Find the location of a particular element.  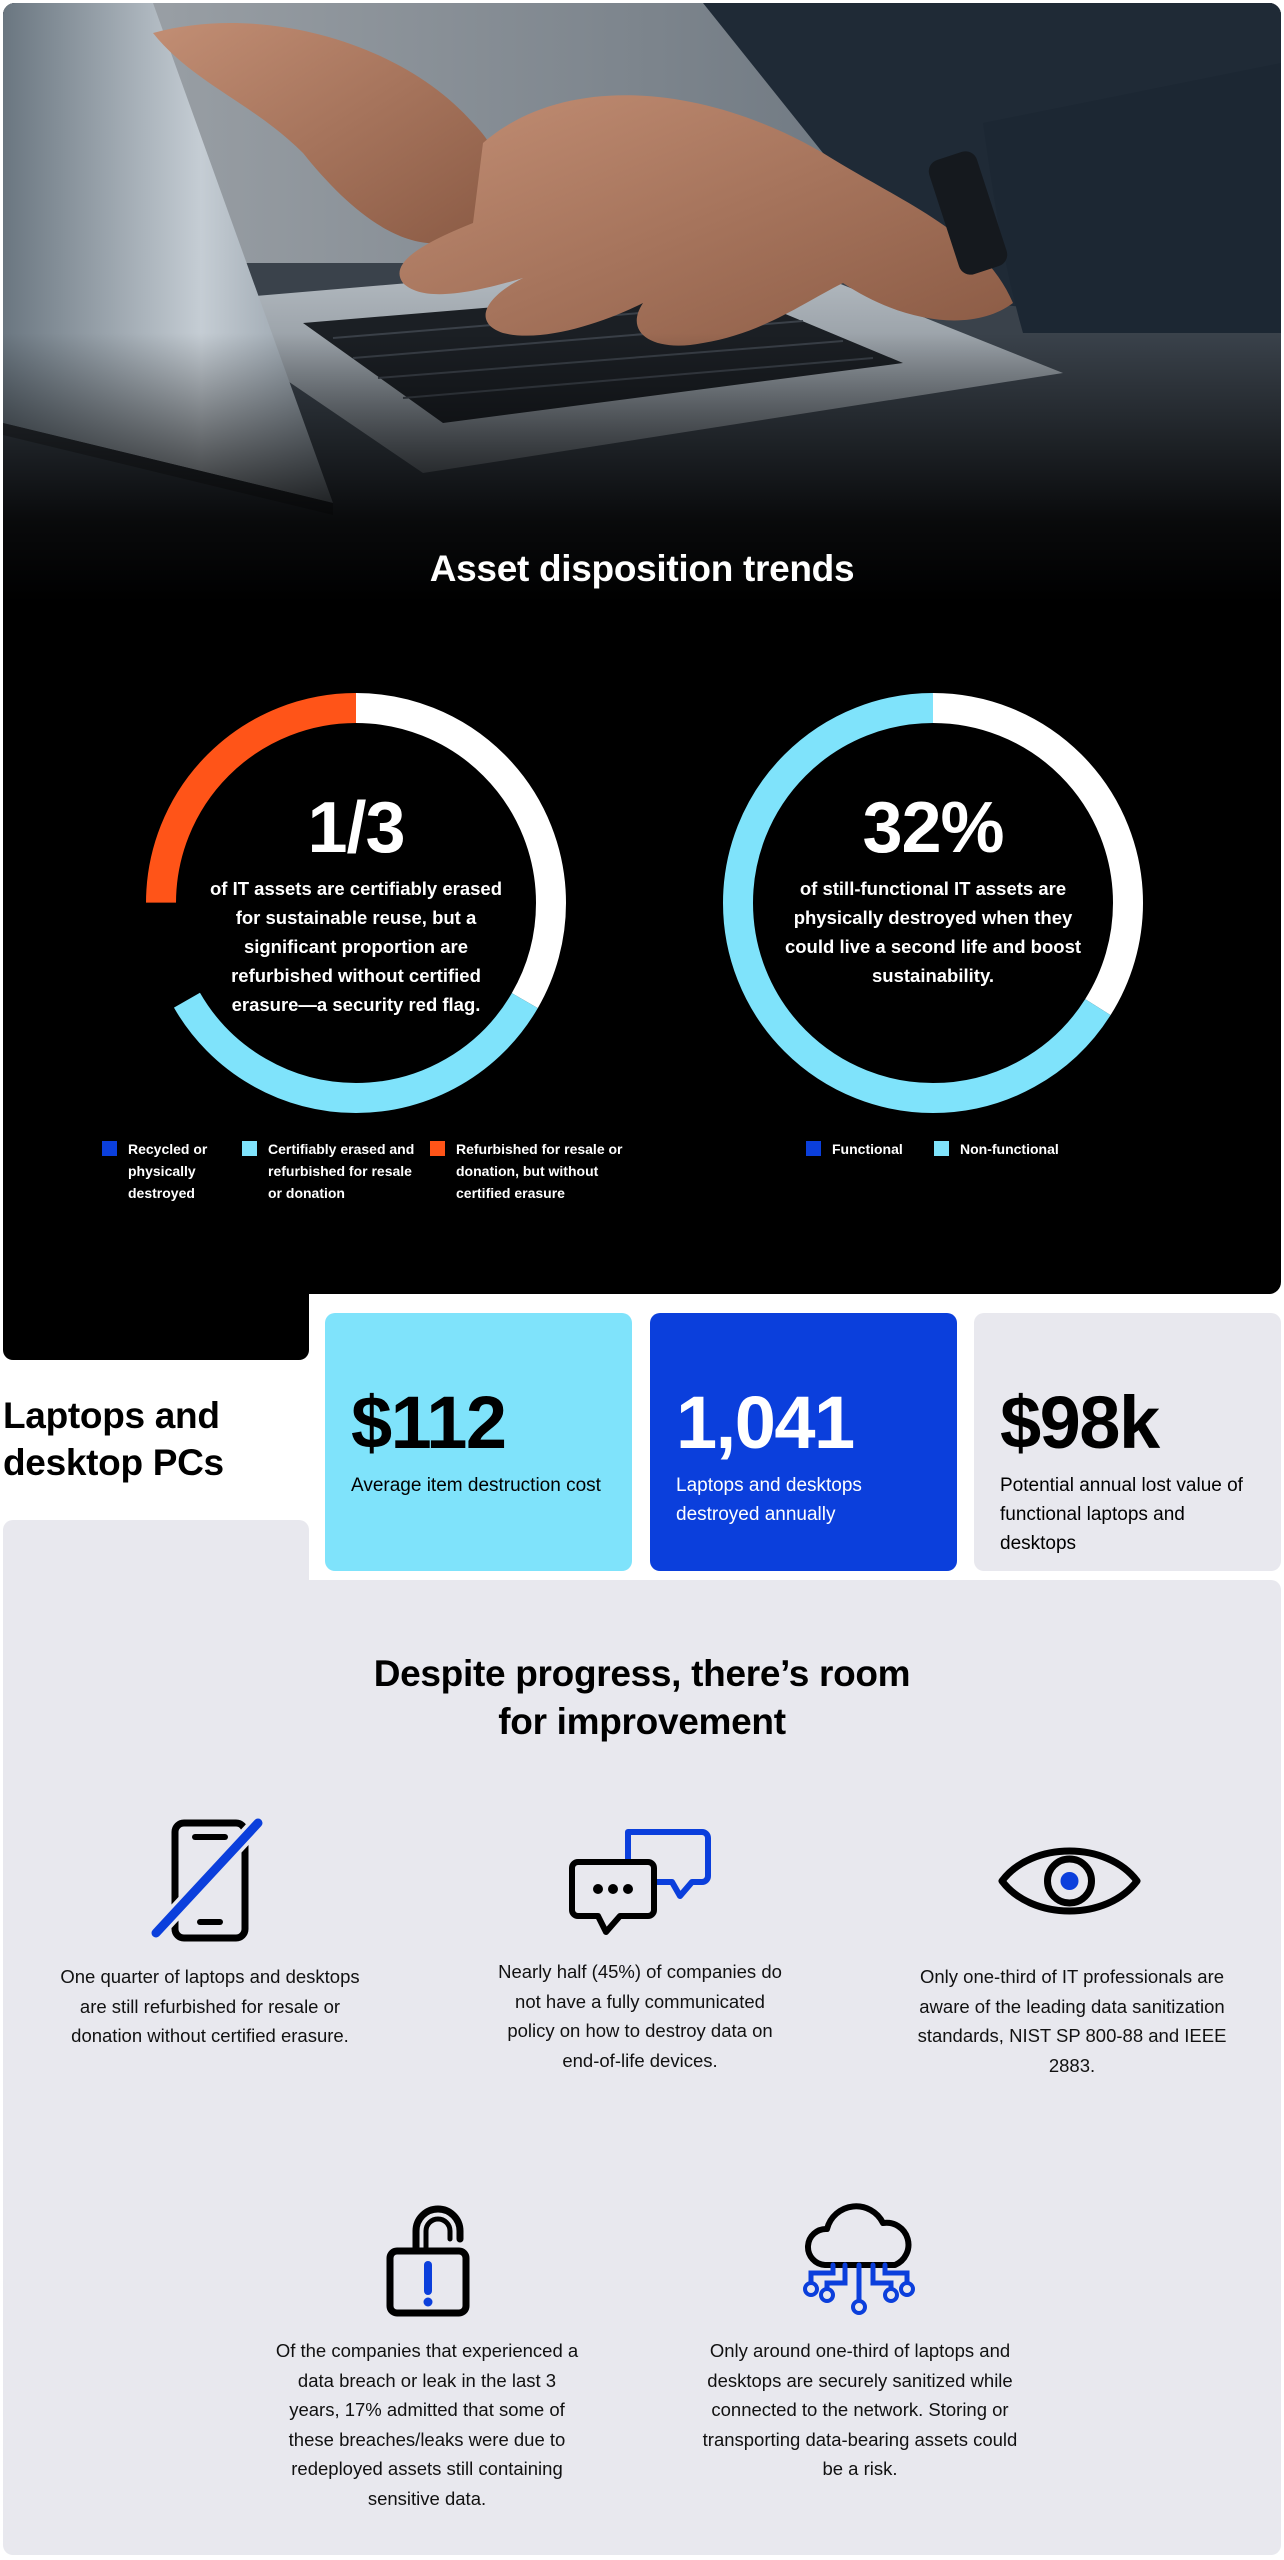

legend-label-recycled: Recycled or physically destroyed is located at coordinates (168, 1171).